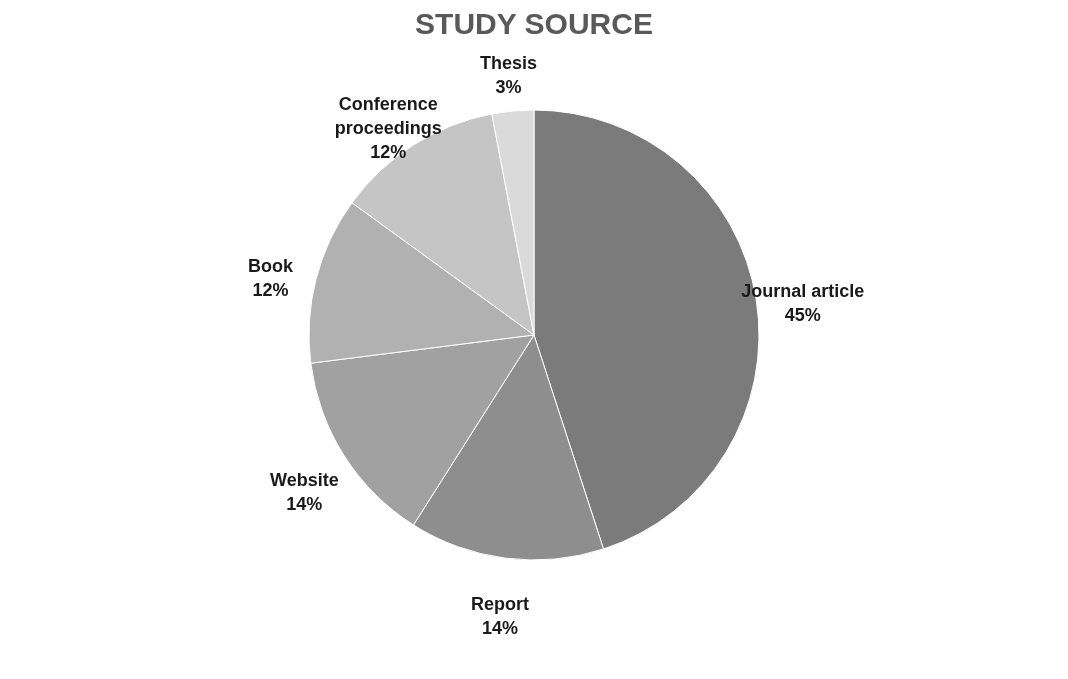 This screenshot has height=679, width=1068. I want to click on data-label: 45%, so click(802, 315).